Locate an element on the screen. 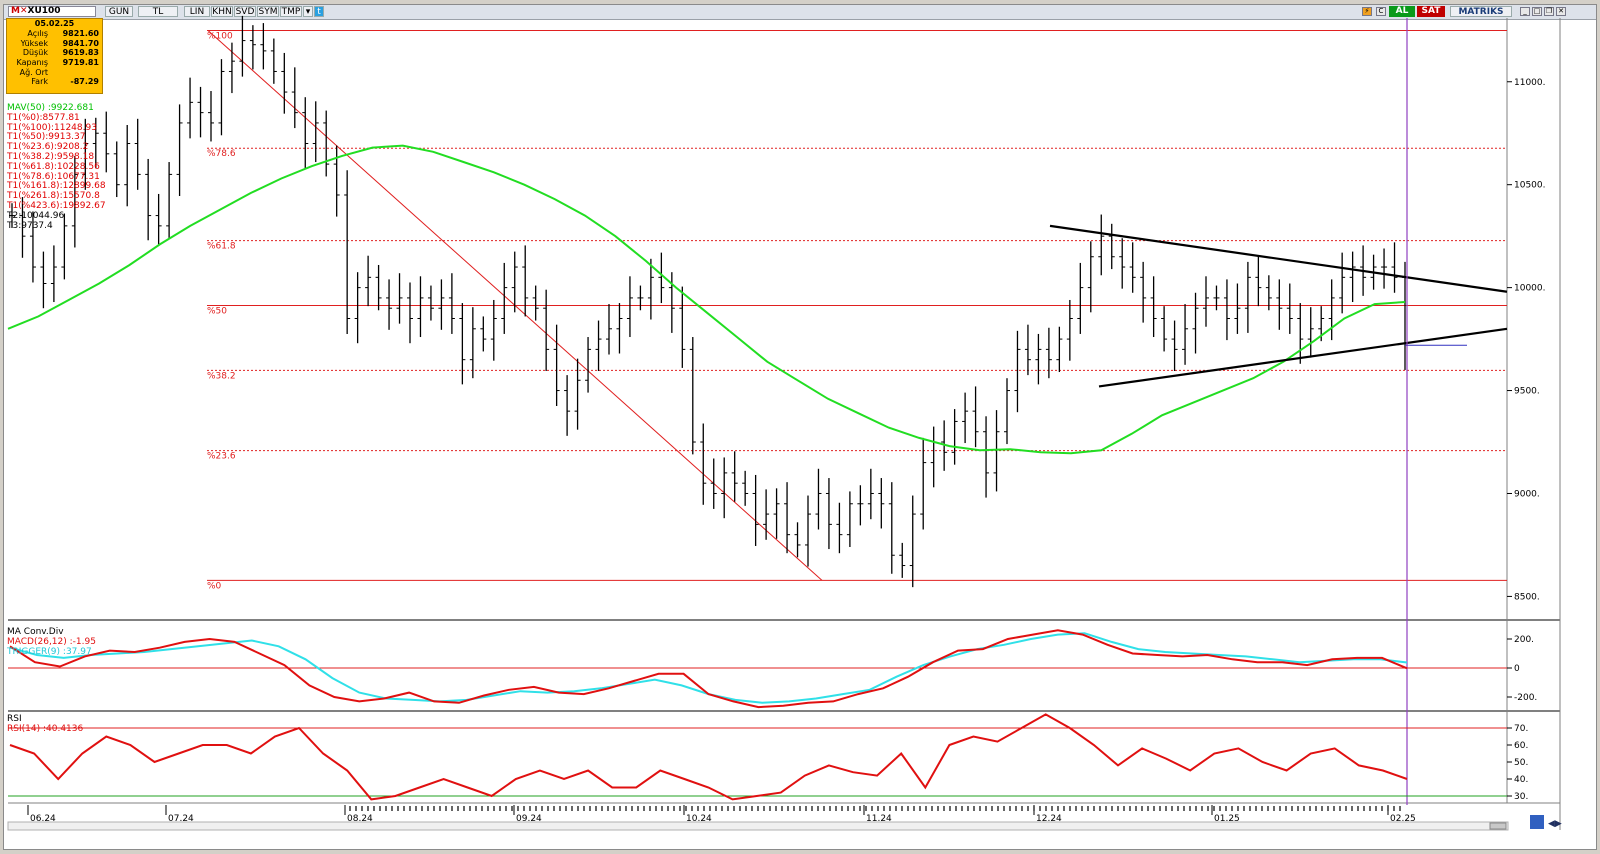 Image resolution: width=1600 pixels, height=854 pixels. info-date: 05.02.25 is located at coordinates (54, 23).